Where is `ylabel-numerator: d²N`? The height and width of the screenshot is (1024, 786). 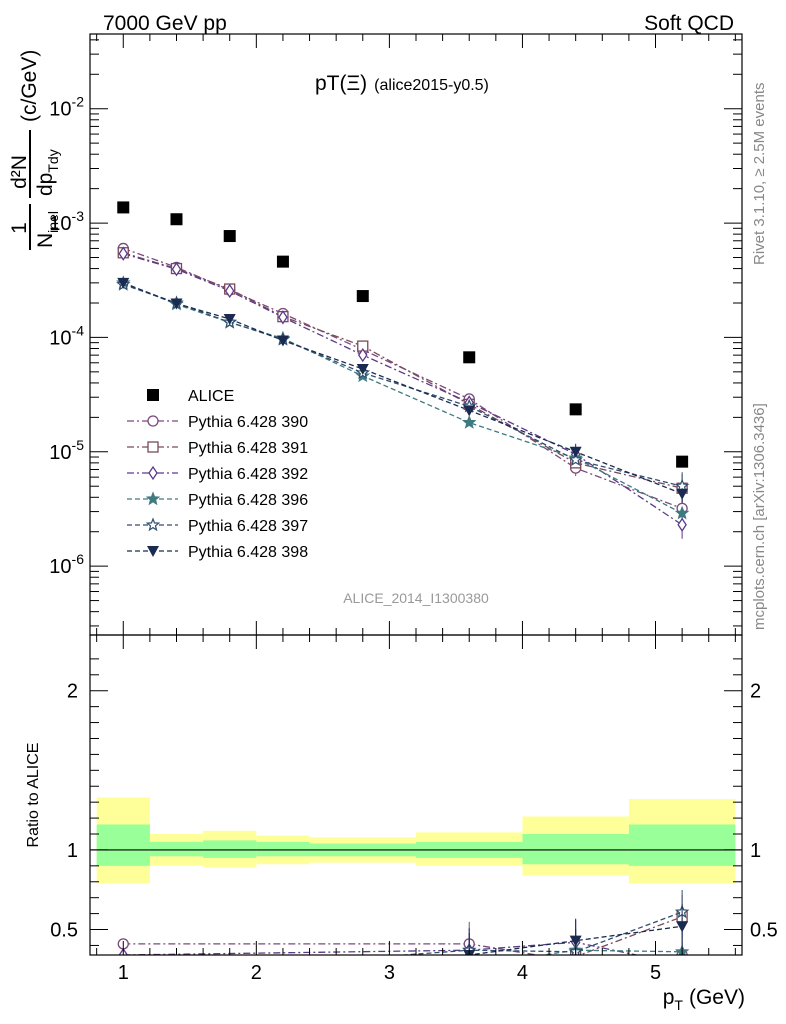
ylabel-numerator: d²N is located at coordinates (19, 172).